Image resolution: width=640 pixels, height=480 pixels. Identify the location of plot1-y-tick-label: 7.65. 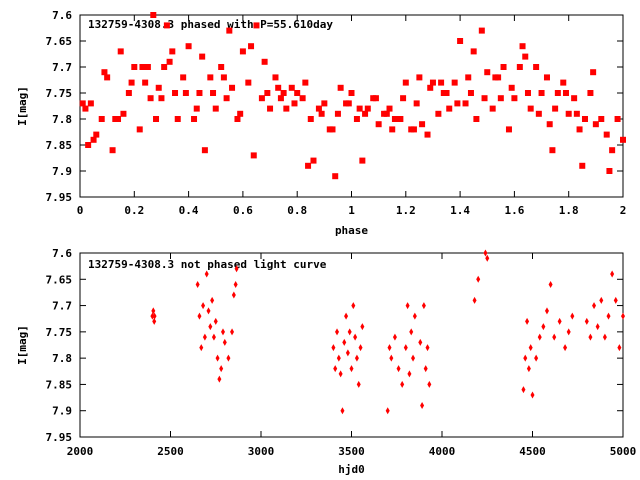
(59, 41).